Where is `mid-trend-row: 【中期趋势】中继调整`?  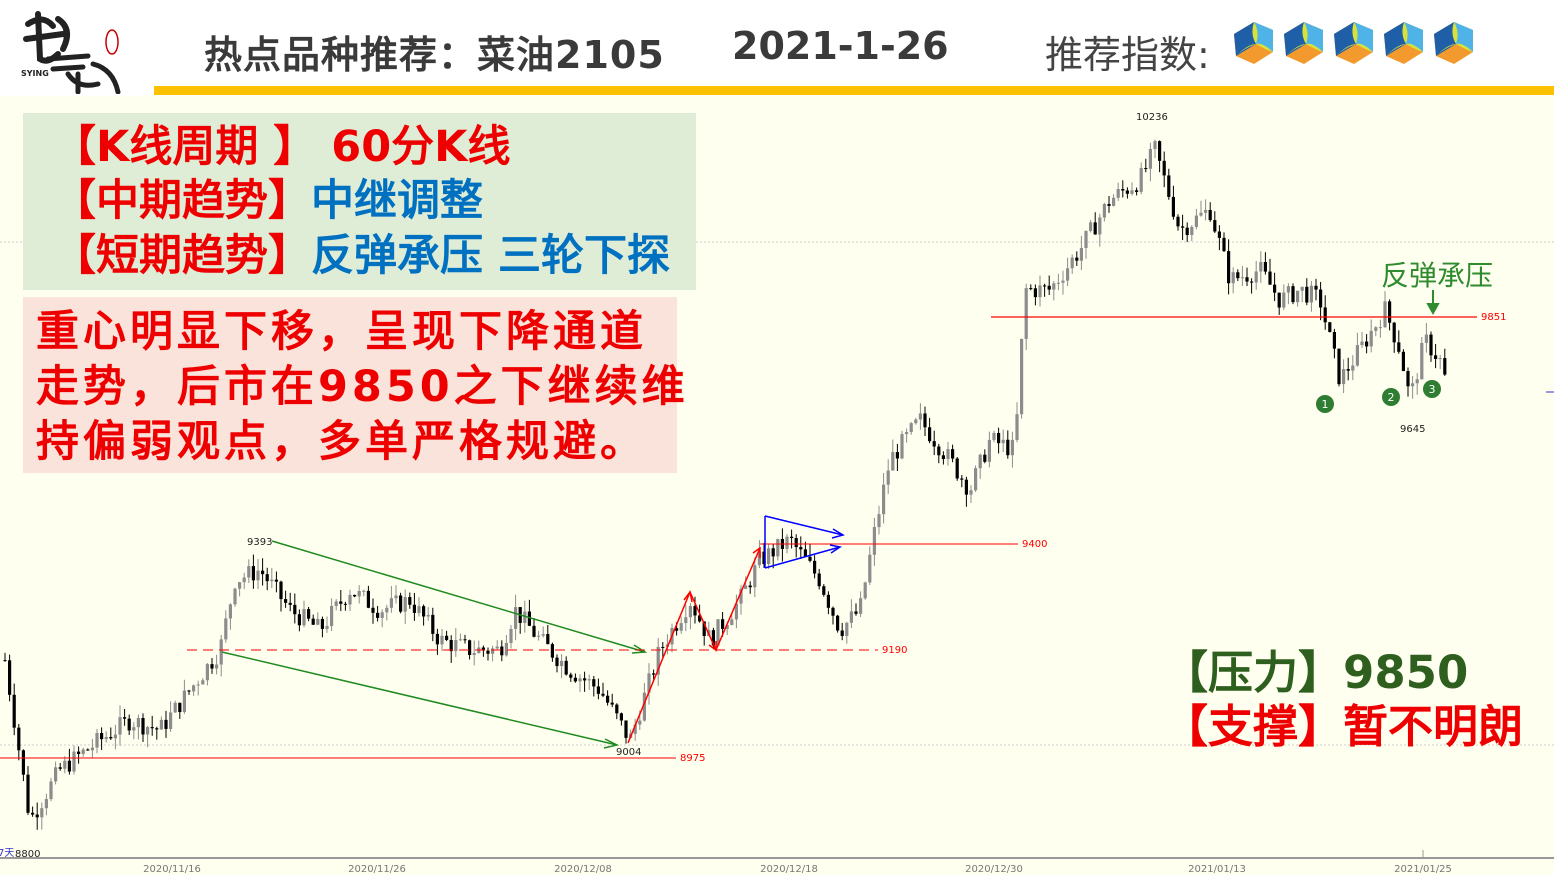
mid-trend-row: 【中期趋势】中继调整 is located at coordinates (268, 201).